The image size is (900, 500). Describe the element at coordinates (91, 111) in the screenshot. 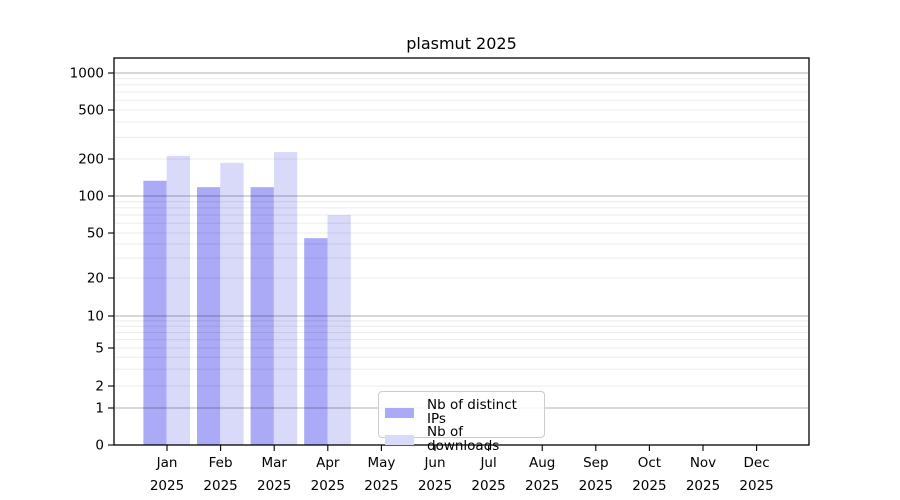

I see `y-tick-label-500: 500` at that location.